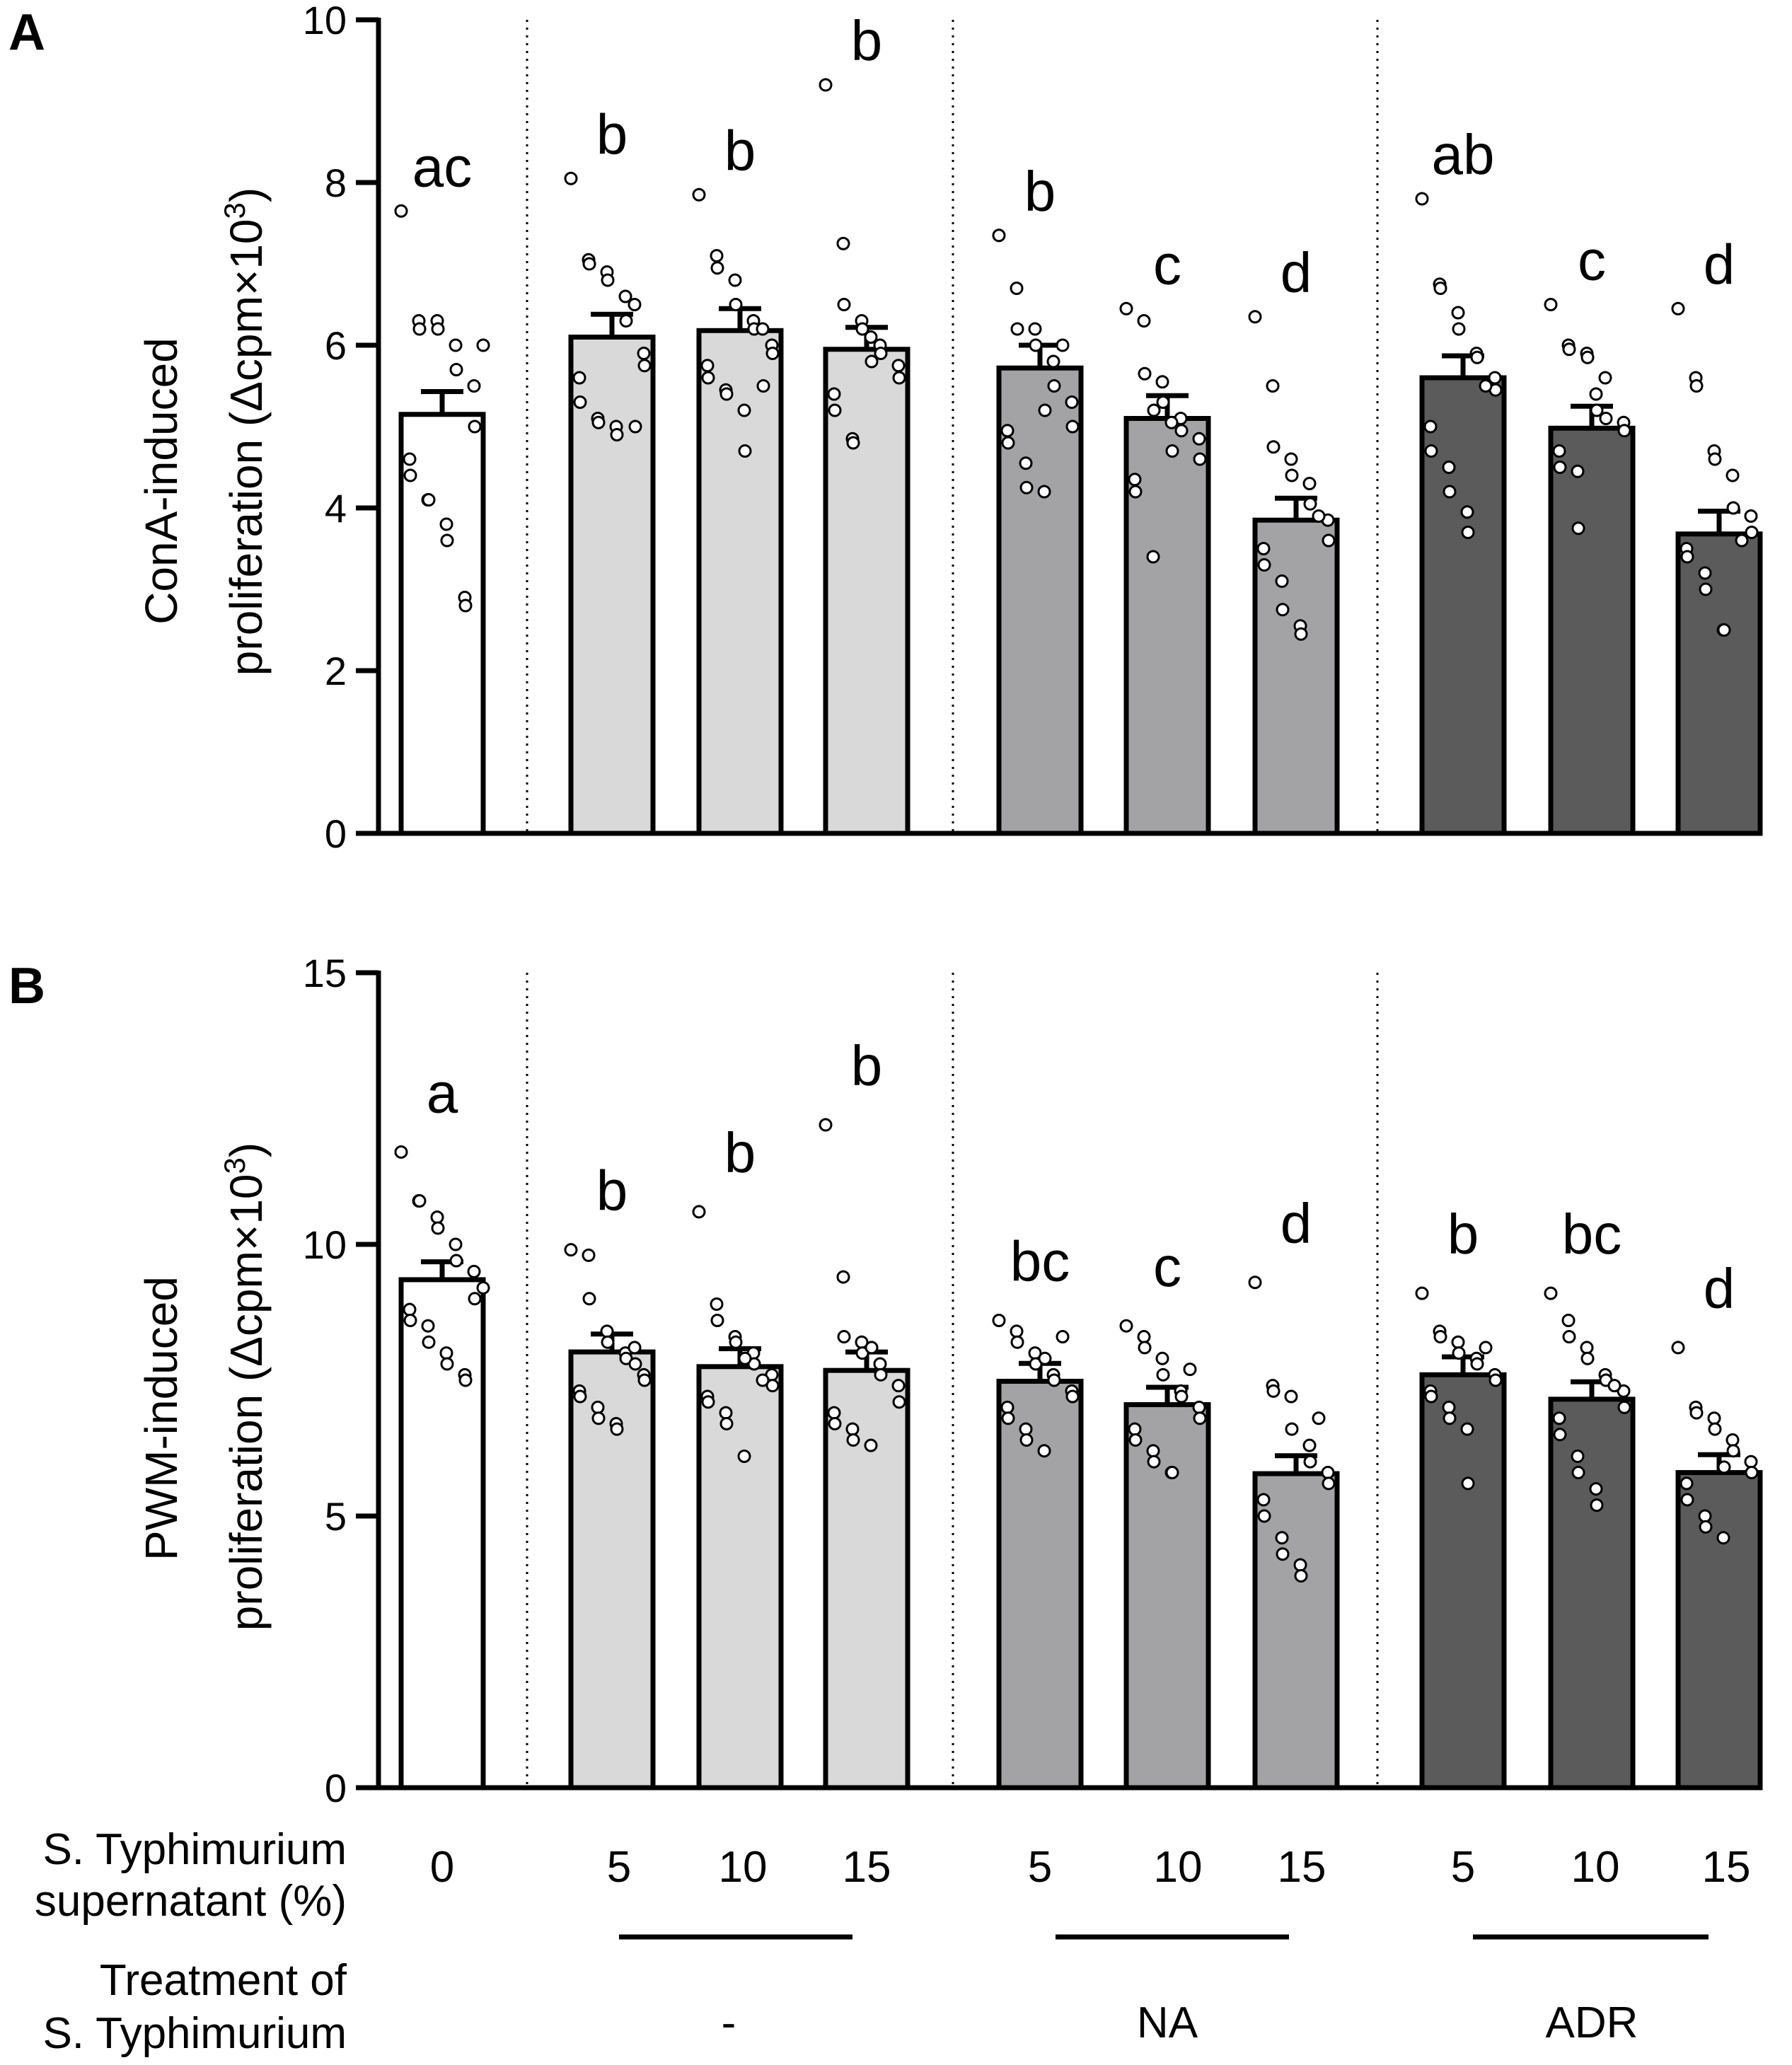 The height and width of the screenshot is (2065, 1792). What do you see at coordinates (1592, 2023) in the screenshot?
I see `treatment-group-adr: ADR` at bounding box center [1592, 2023].